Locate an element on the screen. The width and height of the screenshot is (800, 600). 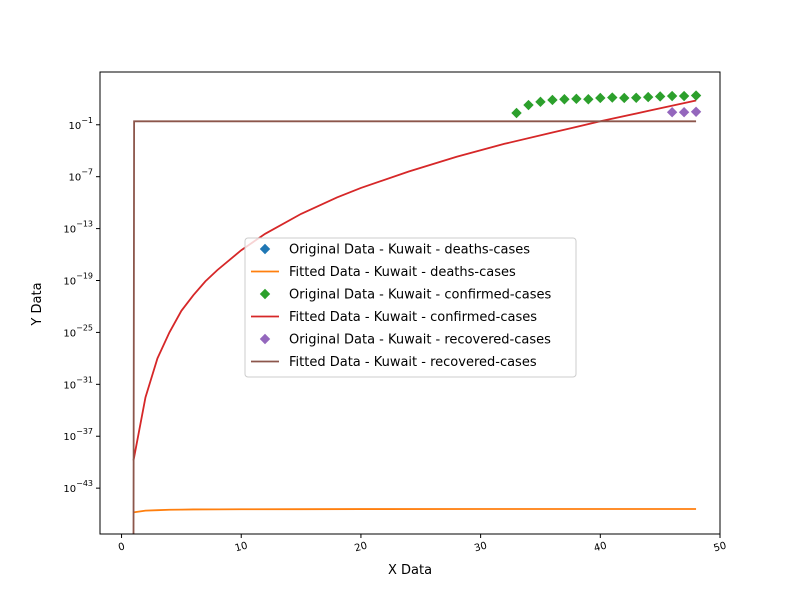
x-tick-label: 40 is located at coordinates (600, 548).